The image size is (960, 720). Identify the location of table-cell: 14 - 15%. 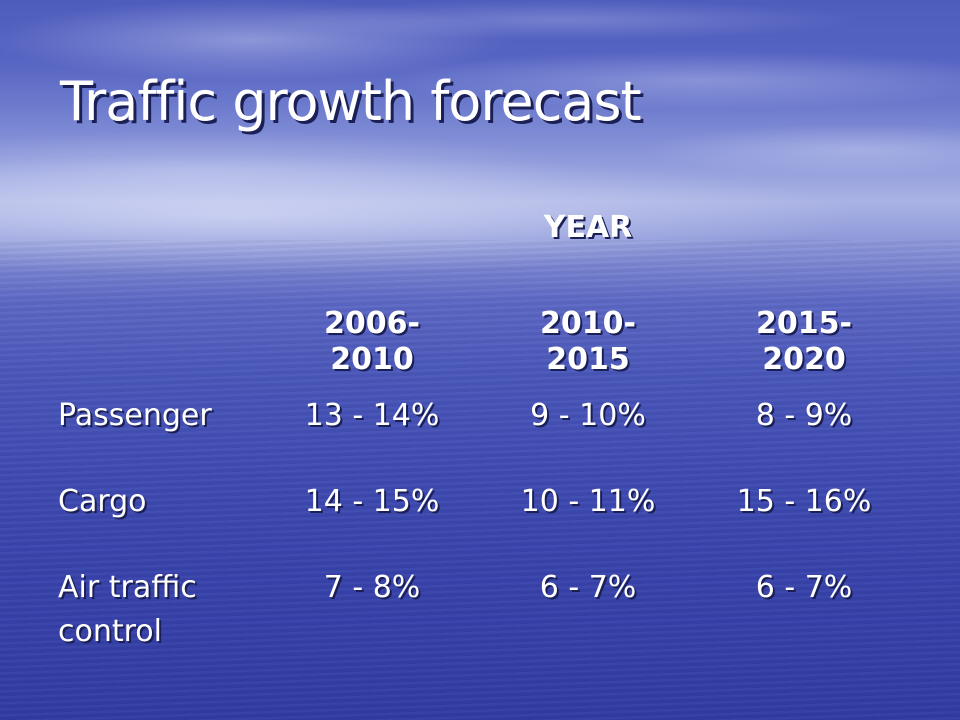
(372, 501).